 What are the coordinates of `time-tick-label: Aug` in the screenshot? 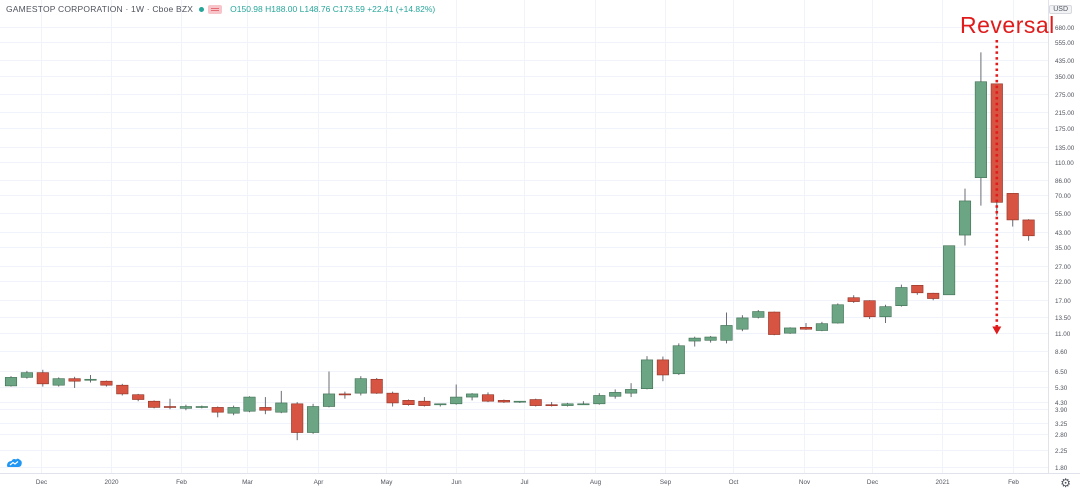 It's located at (596, 482).